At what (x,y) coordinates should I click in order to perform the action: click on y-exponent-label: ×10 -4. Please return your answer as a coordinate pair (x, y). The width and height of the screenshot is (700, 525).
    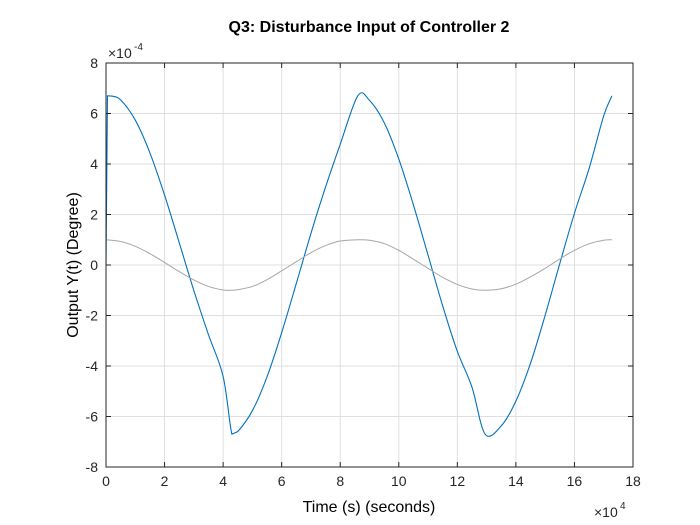
    Looking at the image, I should click on (125, 51).